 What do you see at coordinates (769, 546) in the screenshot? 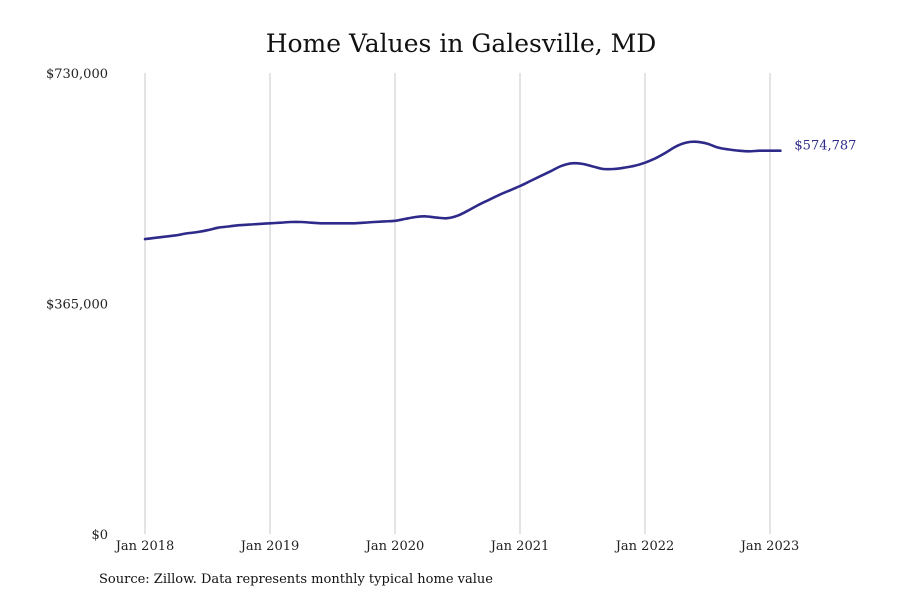
I see `x-tick-label: Jan 2023` at bounding box center [769, 546].